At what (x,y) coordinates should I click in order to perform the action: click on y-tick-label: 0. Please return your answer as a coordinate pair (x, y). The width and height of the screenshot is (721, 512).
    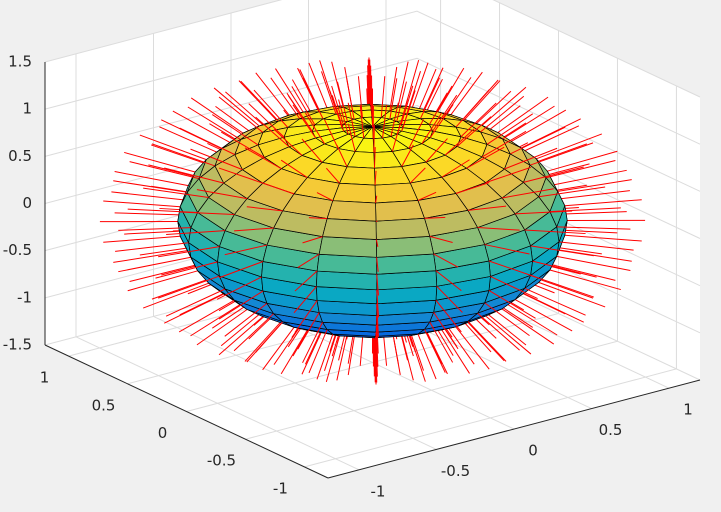
    Looking at the image, I should click on (163, 433).